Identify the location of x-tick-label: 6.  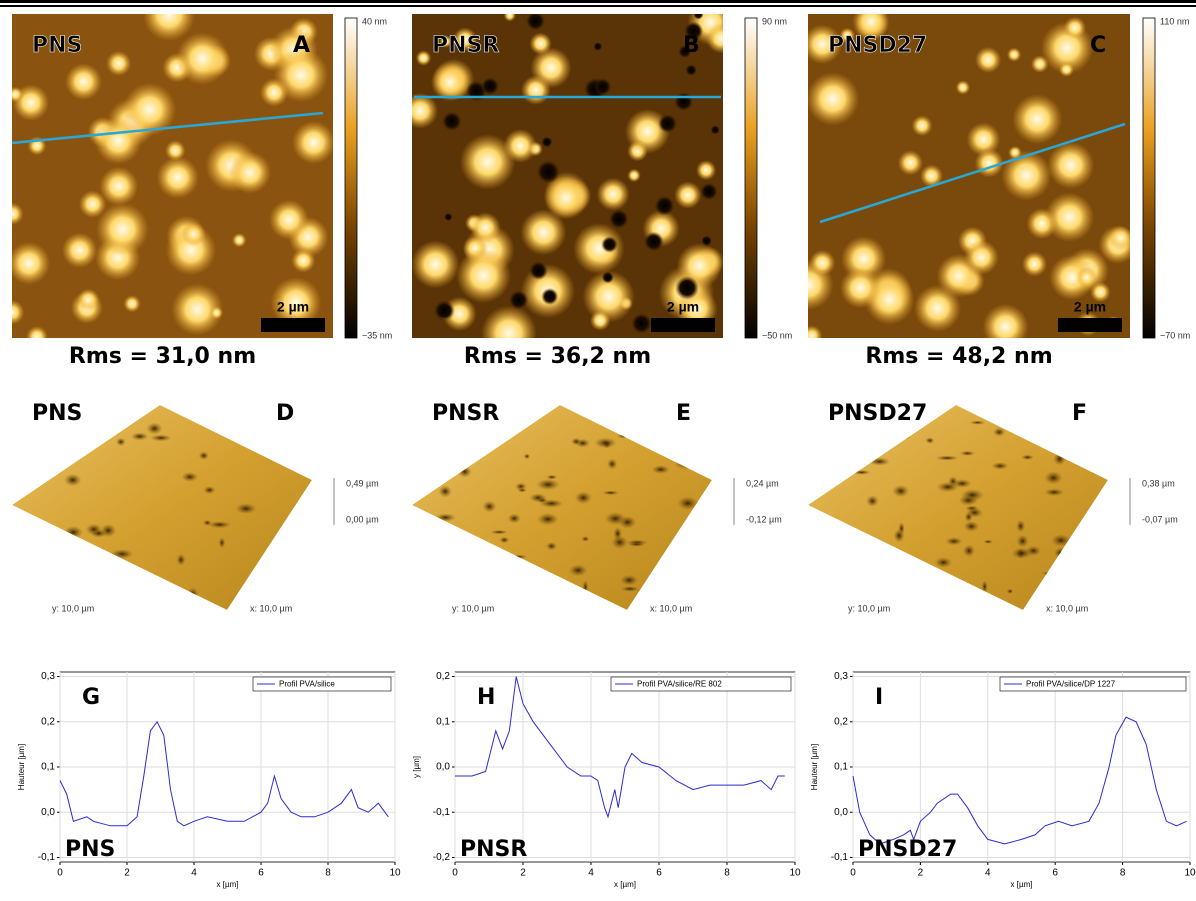
(1055, 873).